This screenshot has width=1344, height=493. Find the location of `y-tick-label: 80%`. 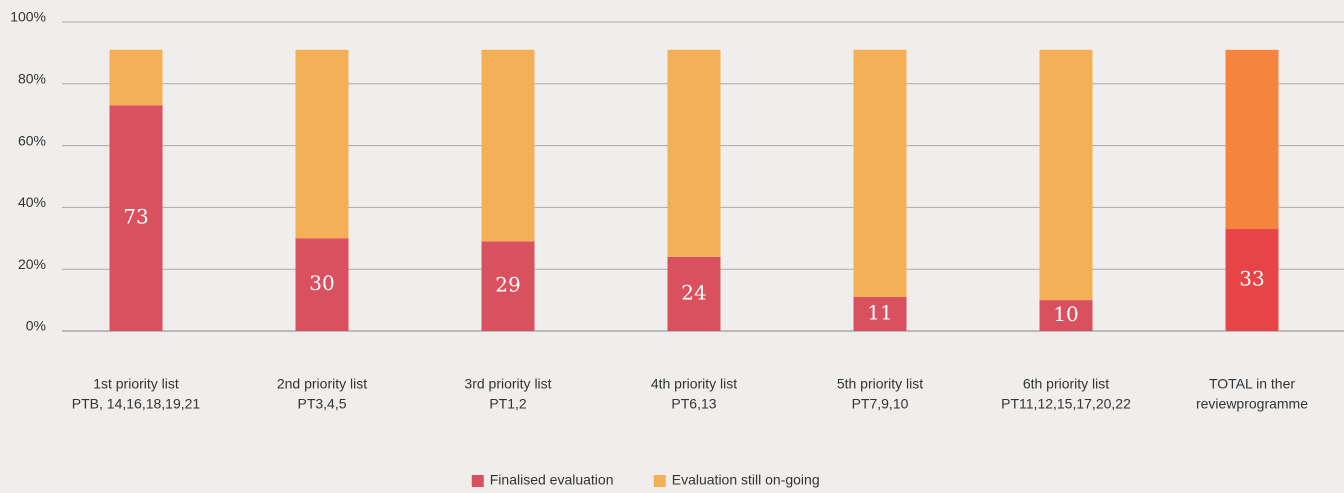

y-tick-label: 80% is located at coordinates (32, 79).